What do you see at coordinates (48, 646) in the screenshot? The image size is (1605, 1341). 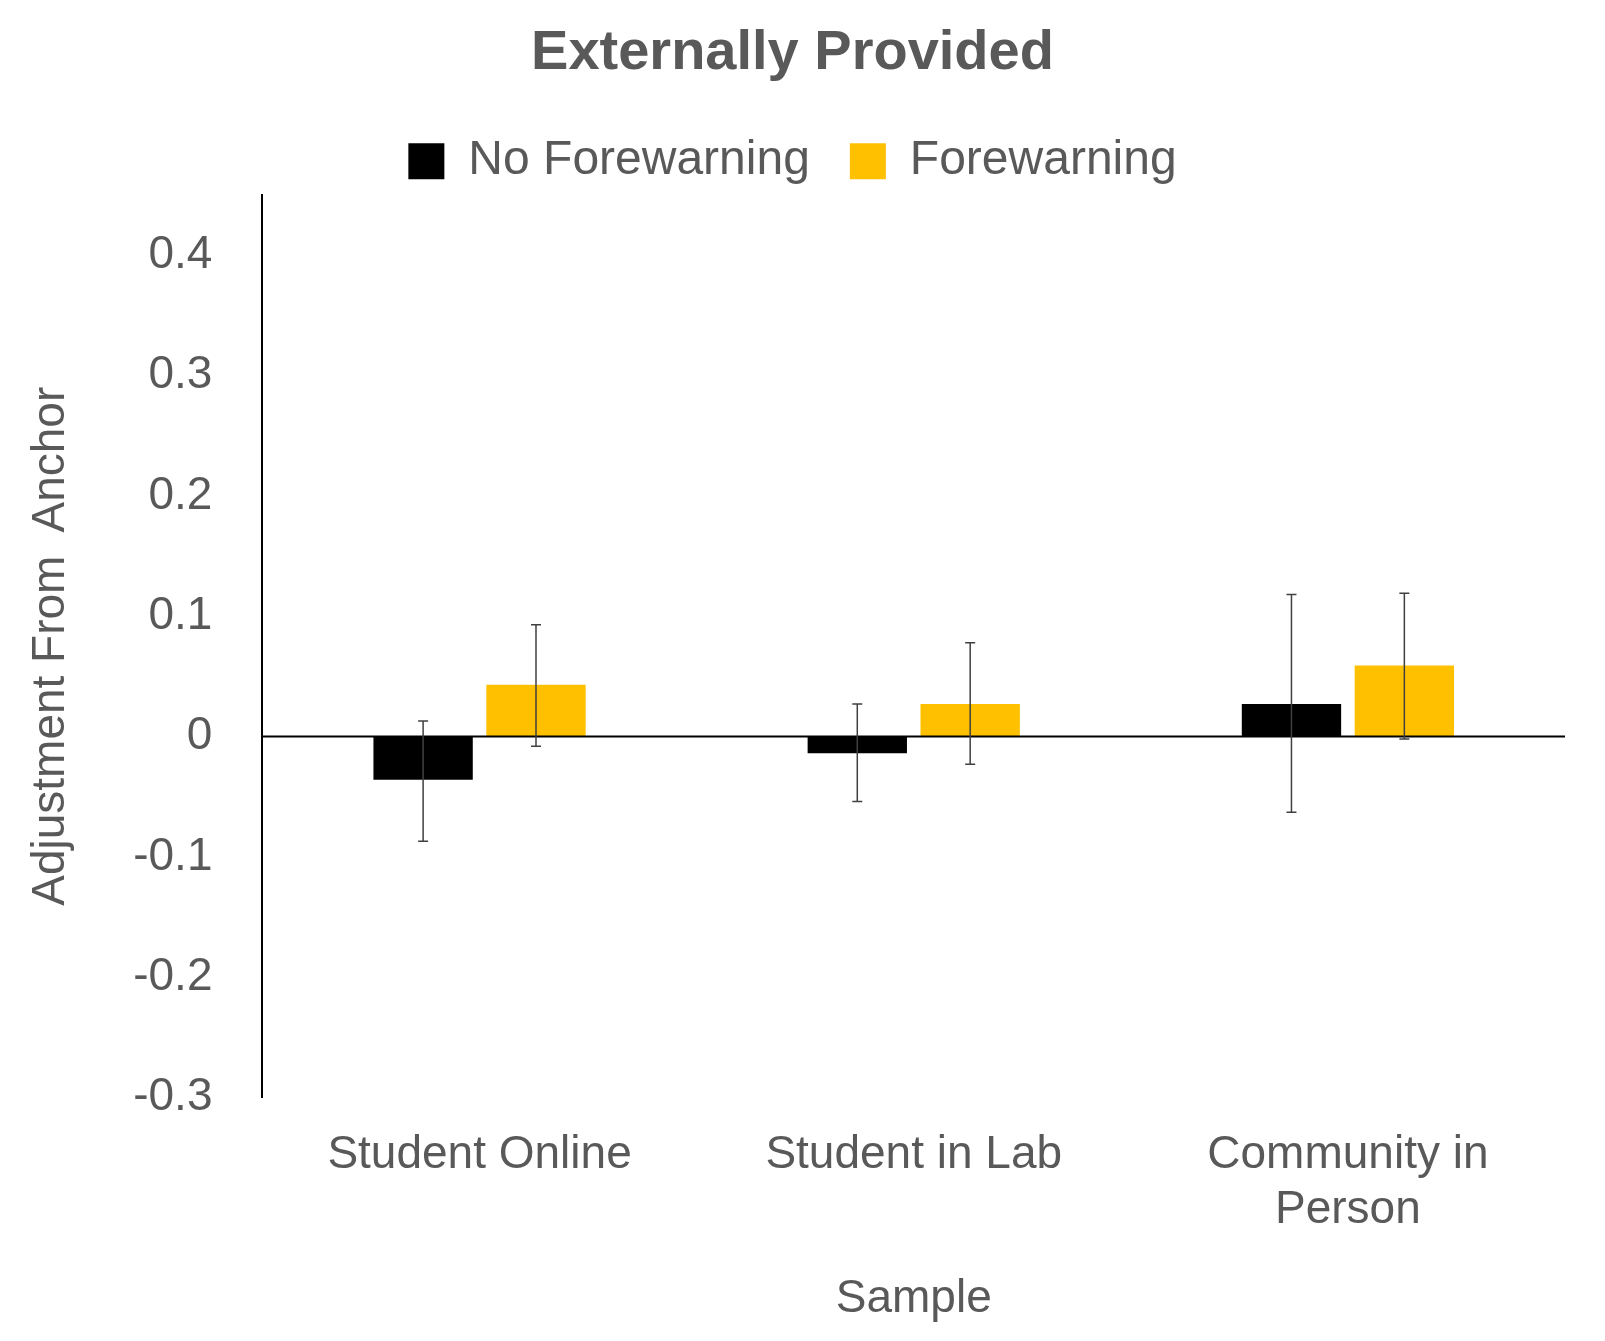 I see `y-axis-title: Adjustment From Anchor` at bounding box center [48, 646].